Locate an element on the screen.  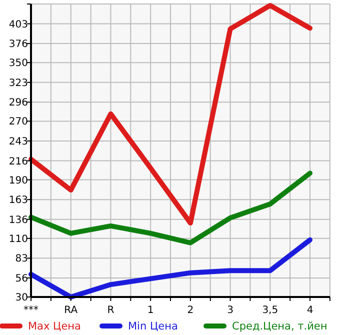
x-tick-label: R is located at coordinates (110, 310).